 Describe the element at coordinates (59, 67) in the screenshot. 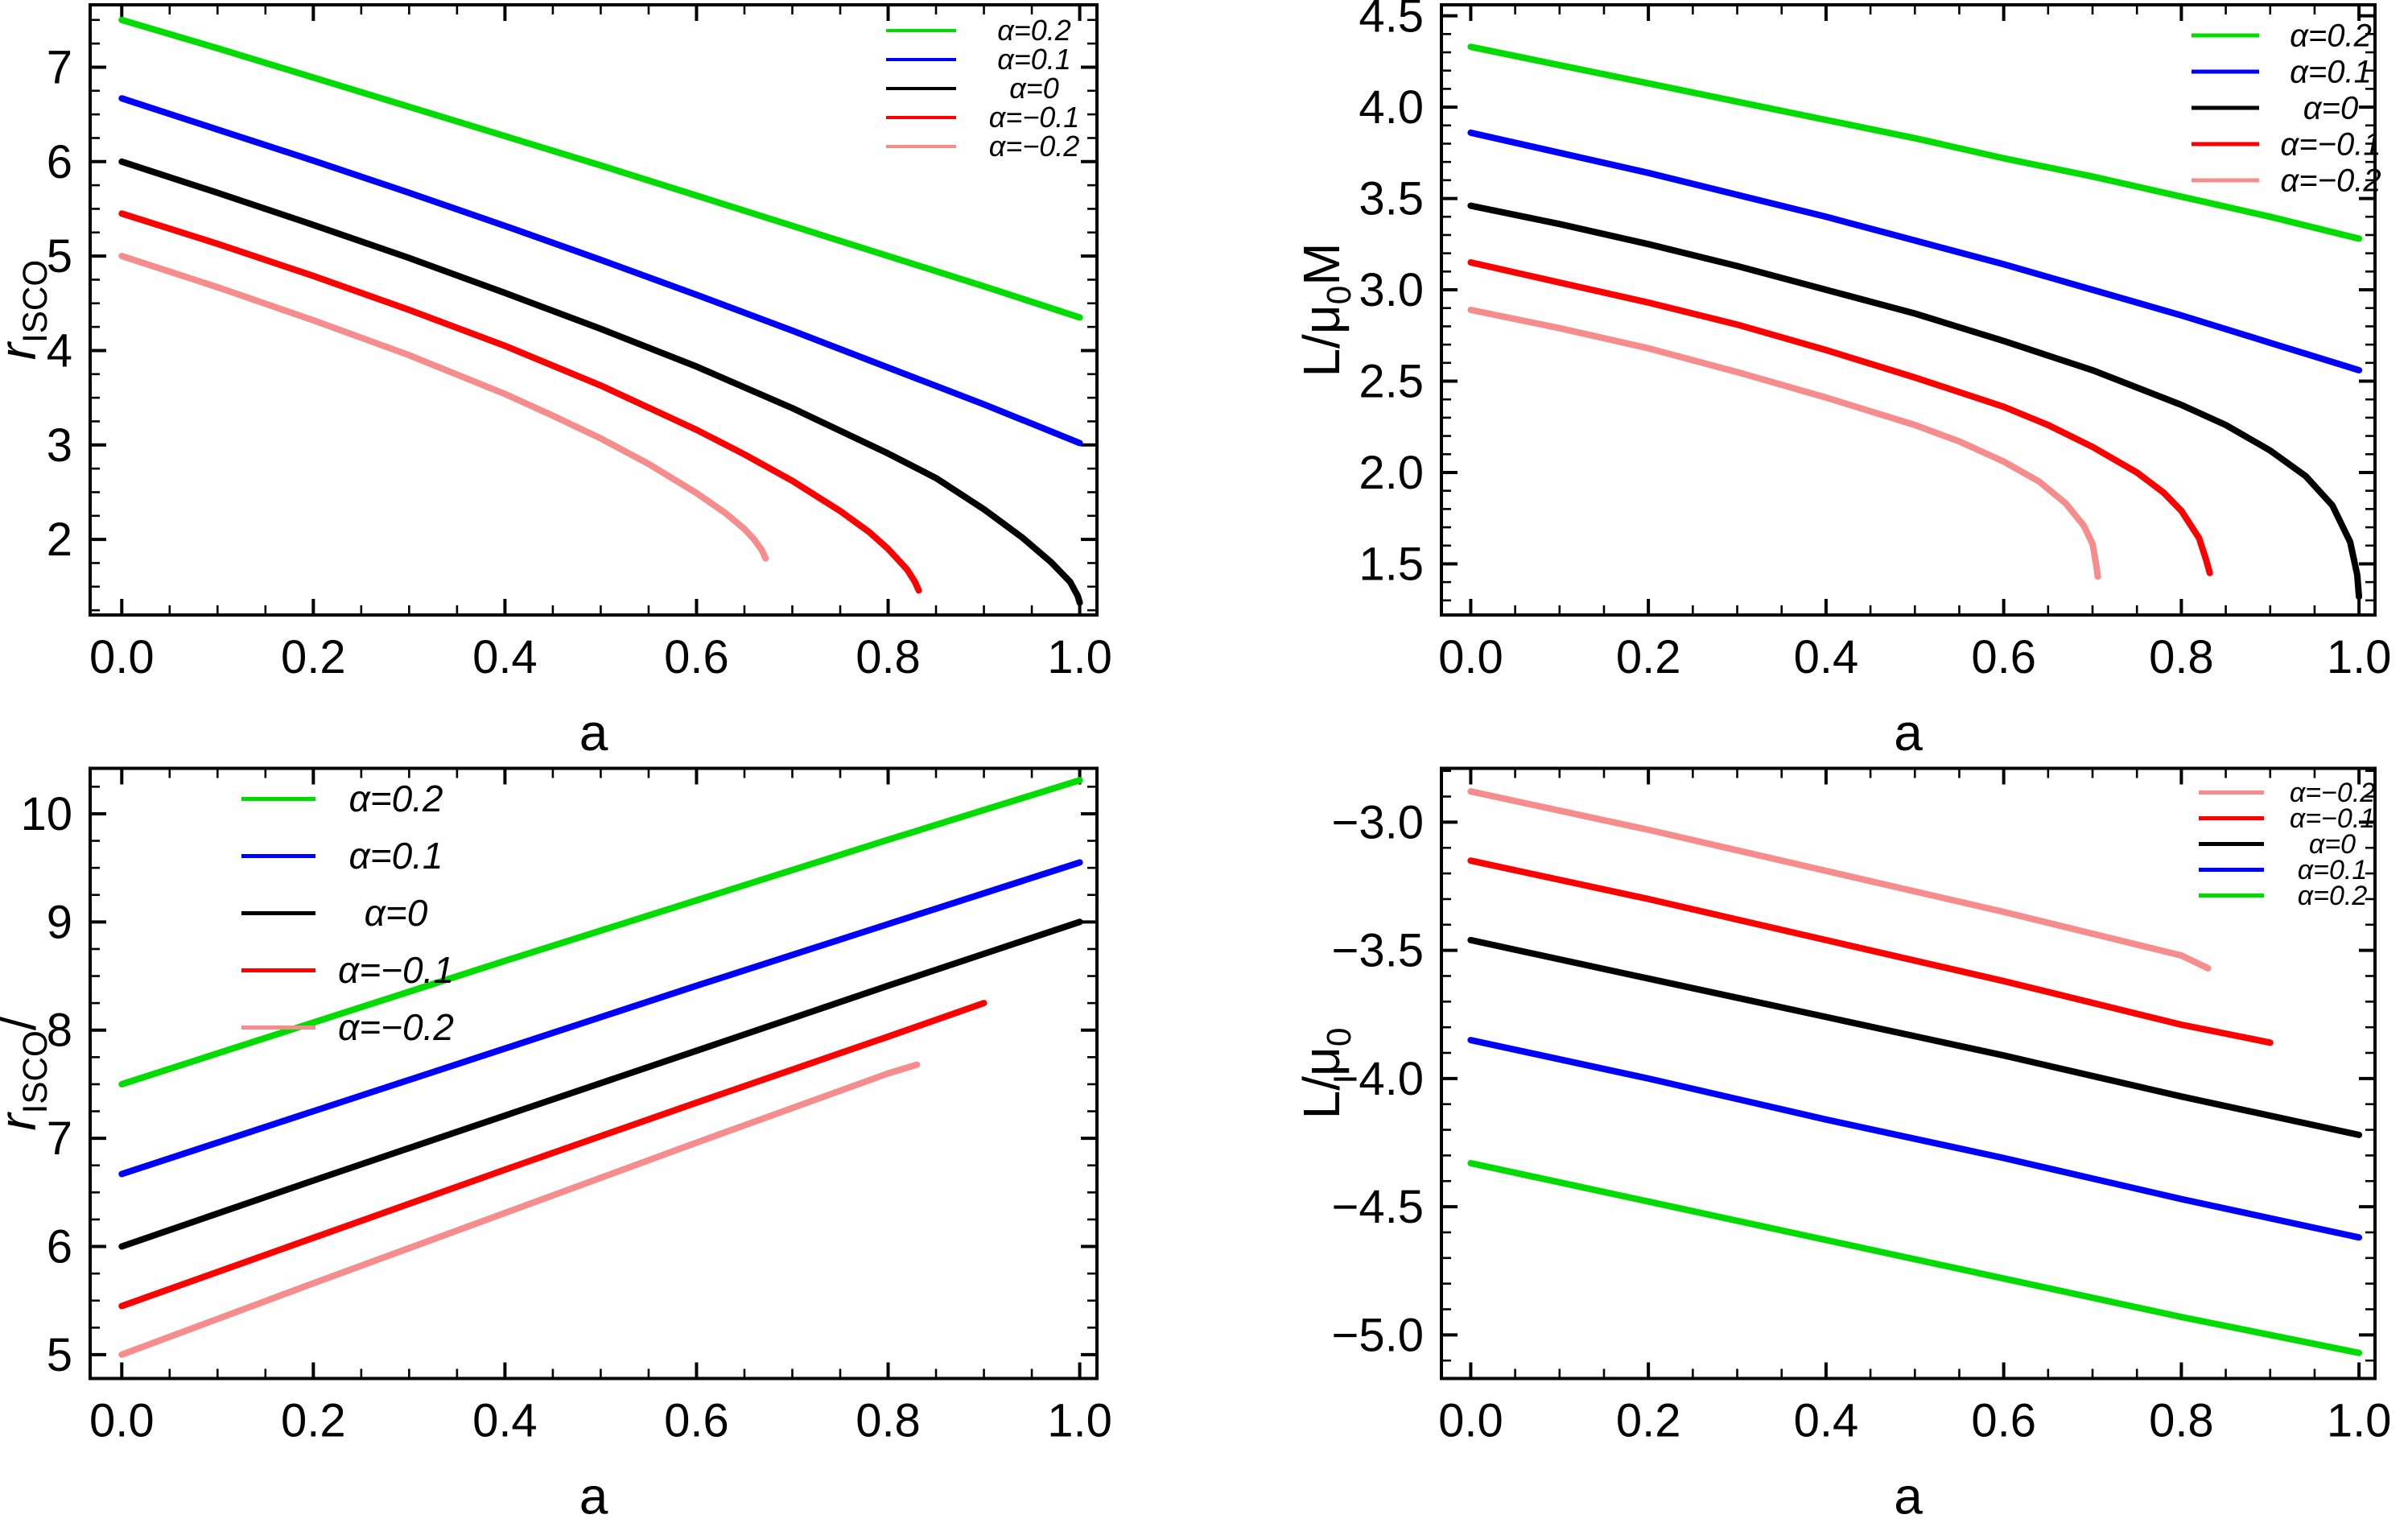

I see `y-tick-label: 7` at that location.